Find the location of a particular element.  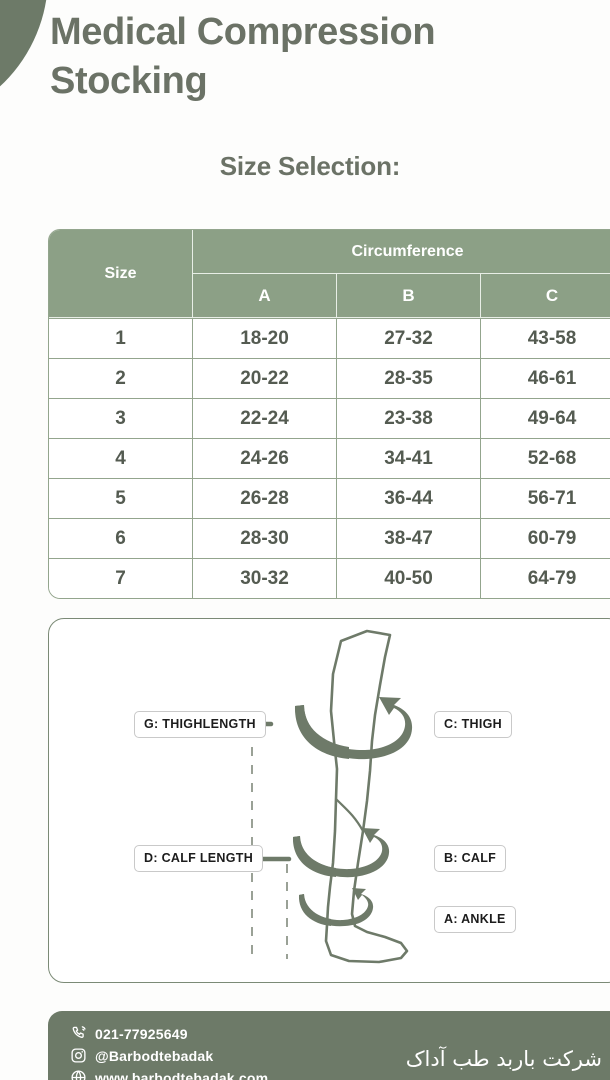

label-calf: B: CALF is located at coordinates (470, 858).